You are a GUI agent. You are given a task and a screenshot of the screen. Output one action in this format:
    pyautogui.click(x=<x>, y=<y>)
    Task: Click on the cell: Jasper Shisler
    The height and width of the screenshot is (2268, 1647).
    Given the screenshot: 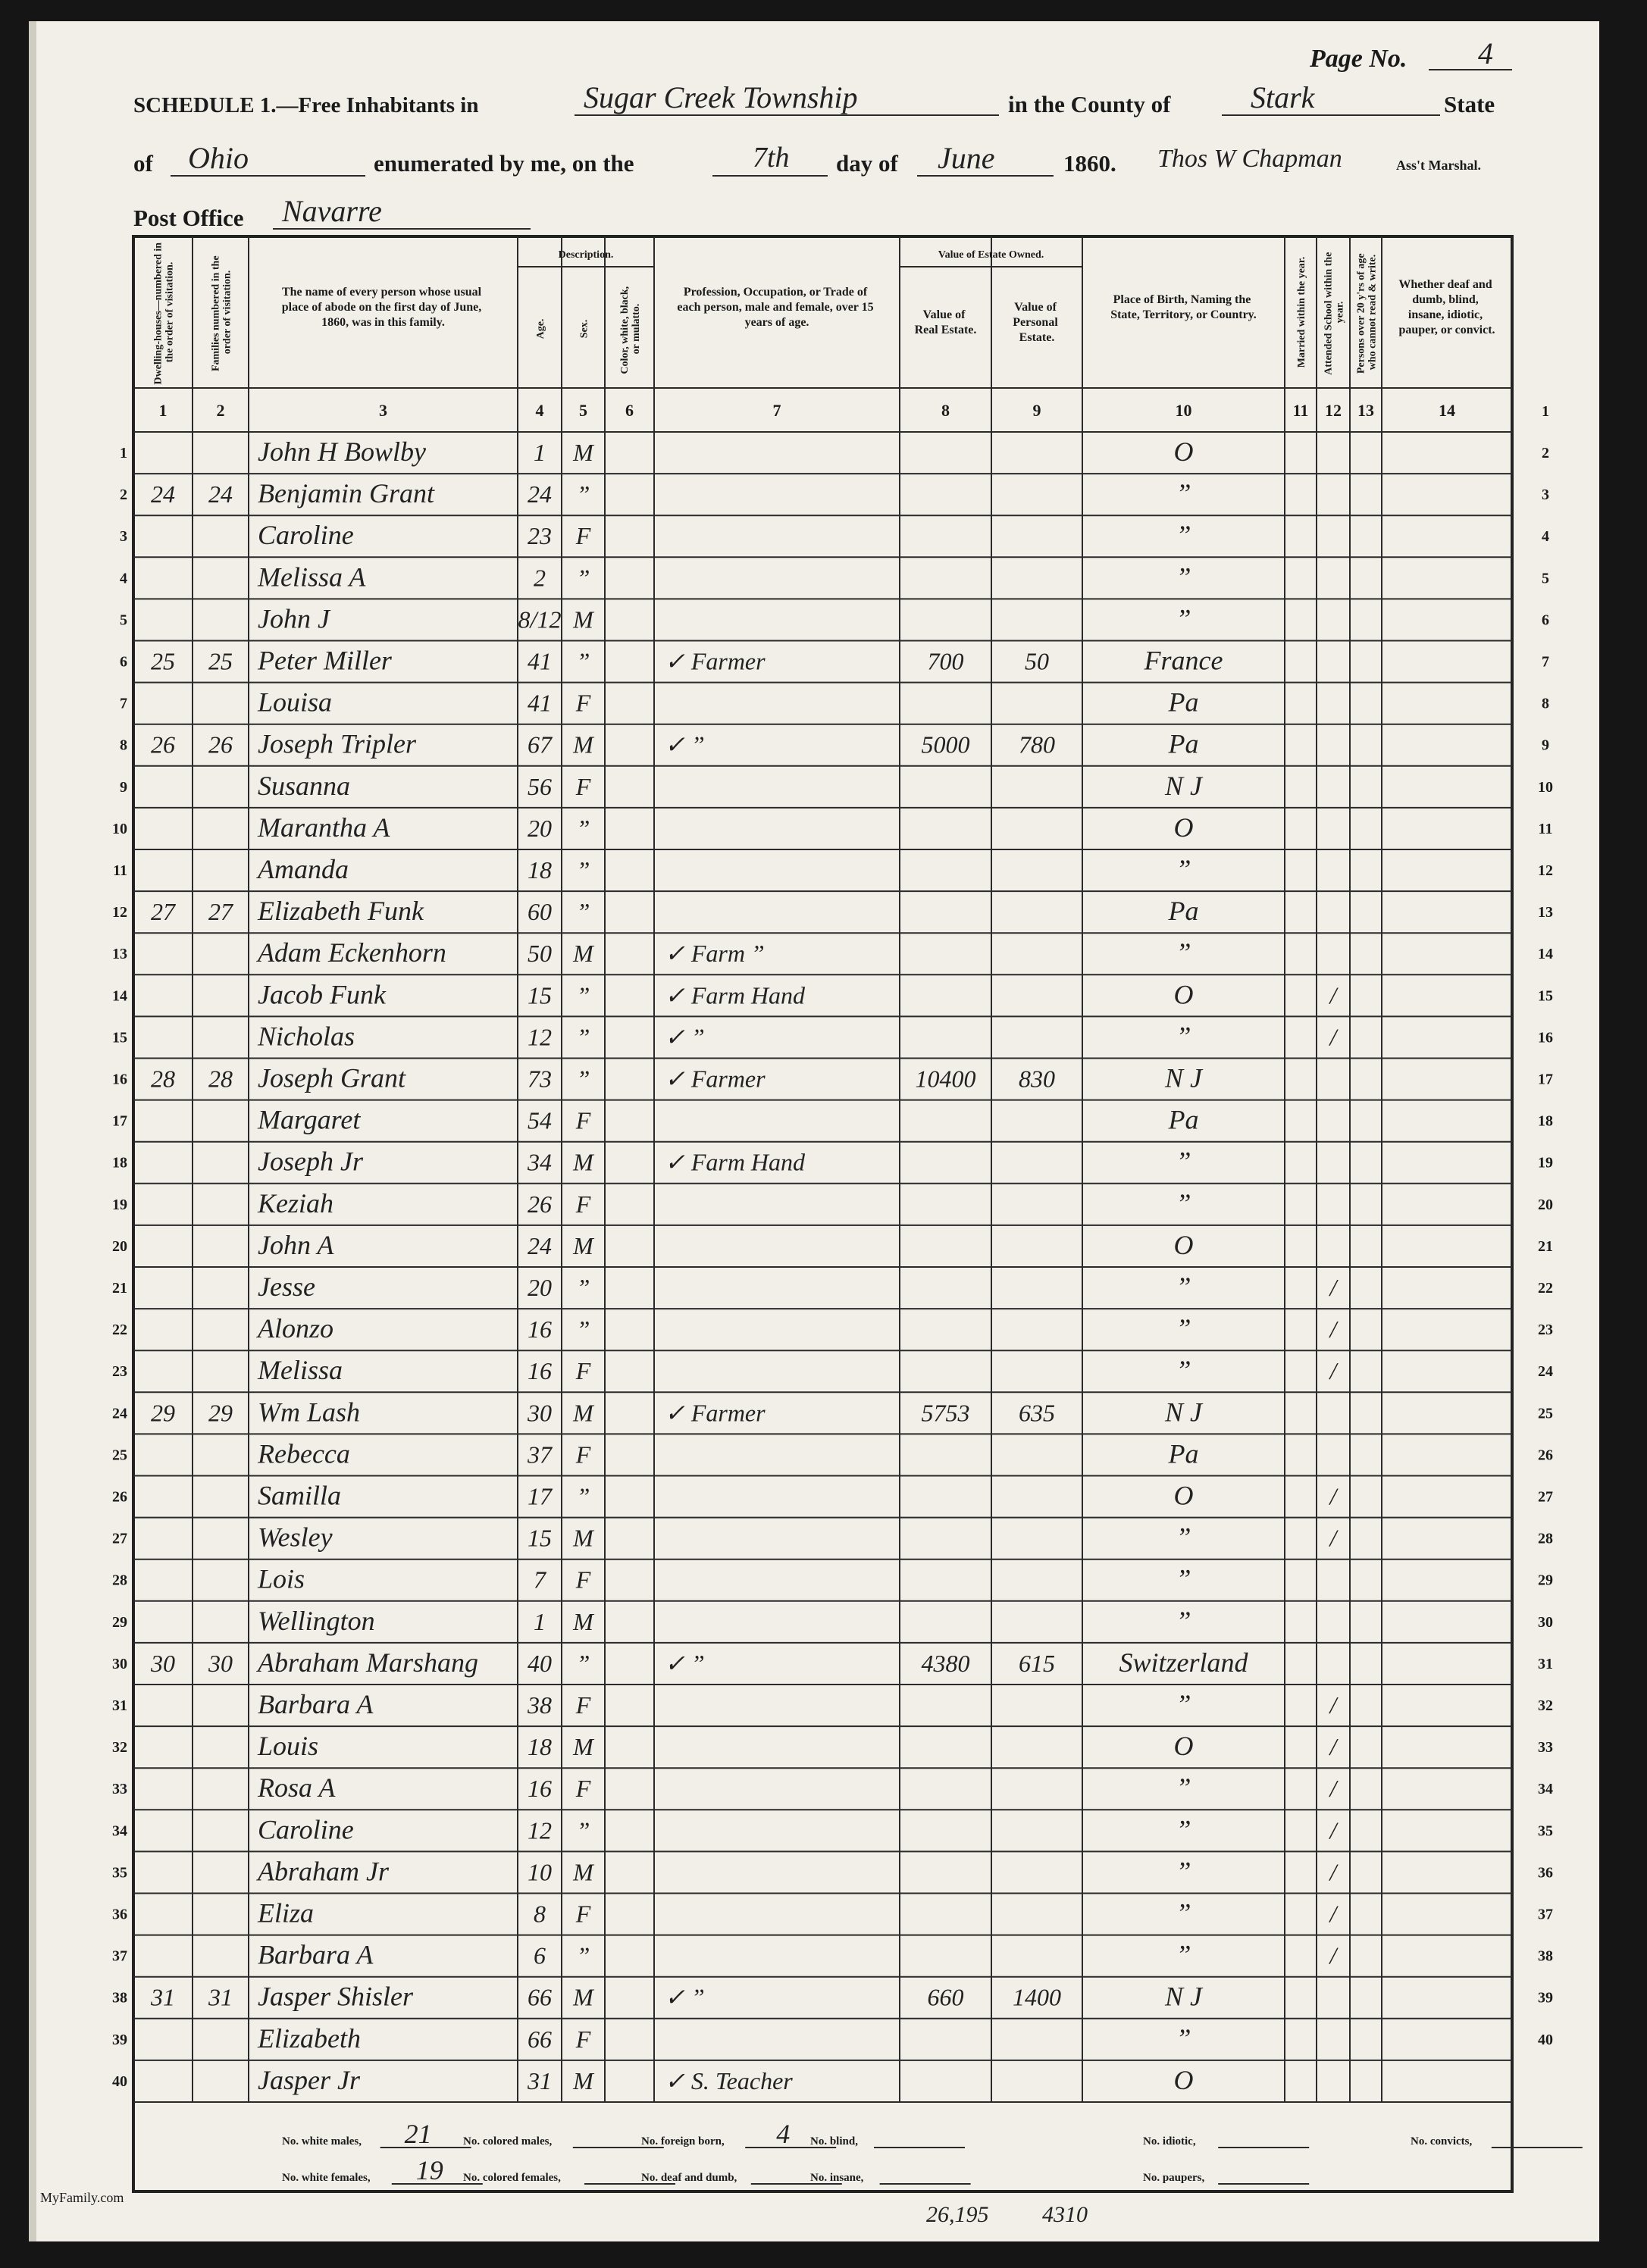 What is the action you would take?
    pyautogui.click(x=336, y=1997)
    